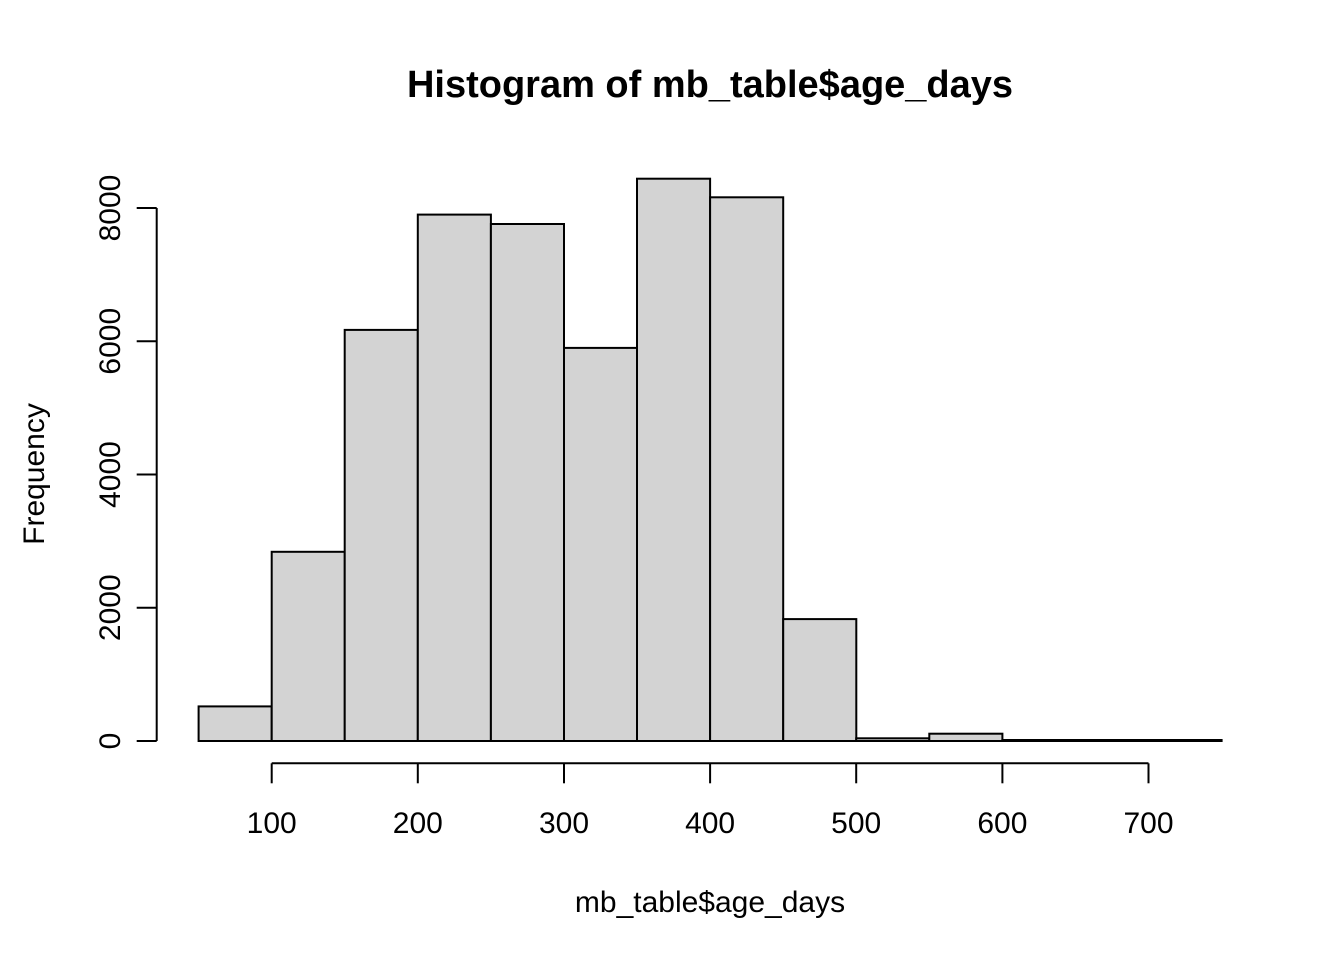 The height and width of the screenshot is (960, 1344). I want to click on x-axis-tick-label: 100, so click(272, 823).